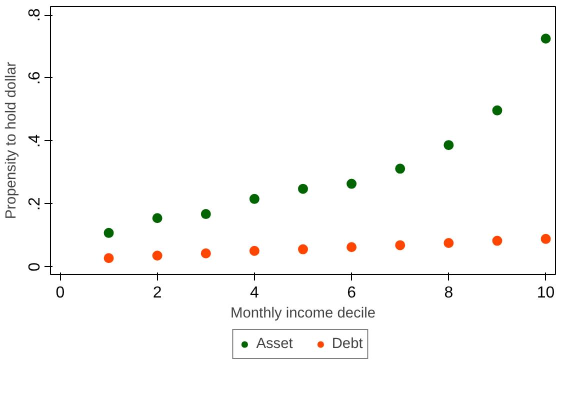 Image resolution: width=568 pixels, height=401 pixels. I want to click on x-tick-label: 4, so click(254, 293).